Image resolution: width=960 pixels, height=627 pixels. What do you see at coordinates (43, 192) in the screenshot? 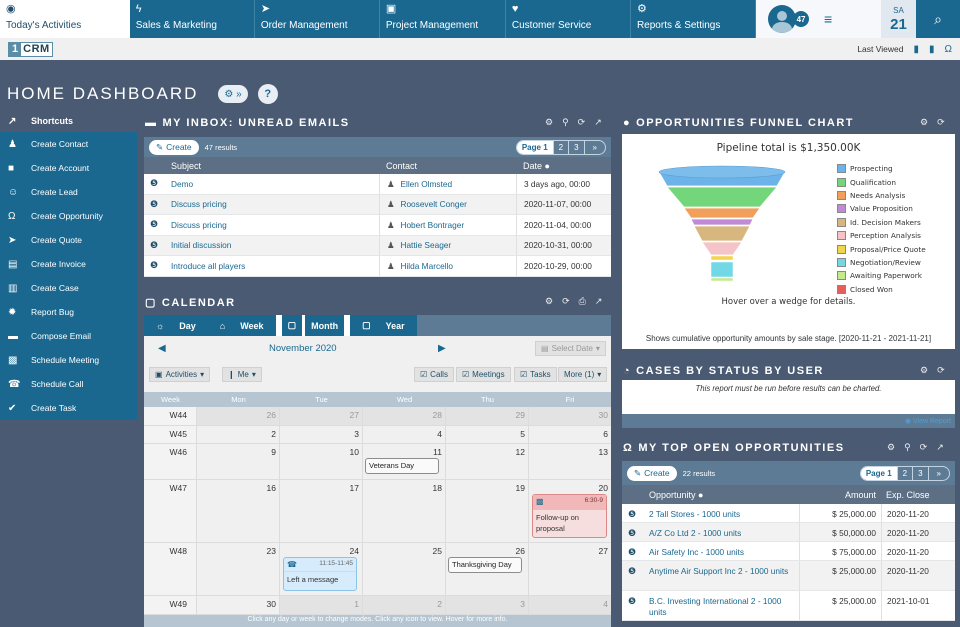
I see `sidebar-item-create-lead: ☺ Create Lead` at bounding box center [43, 192].